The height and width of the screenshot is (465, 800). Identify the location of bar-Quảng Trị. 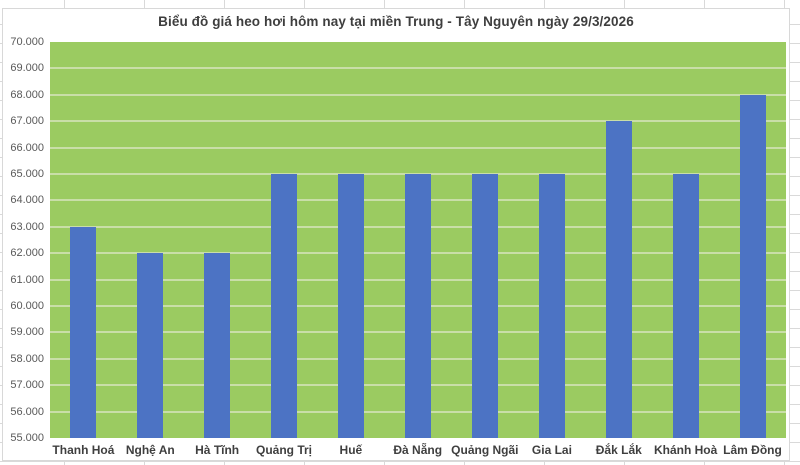
(284, 306).